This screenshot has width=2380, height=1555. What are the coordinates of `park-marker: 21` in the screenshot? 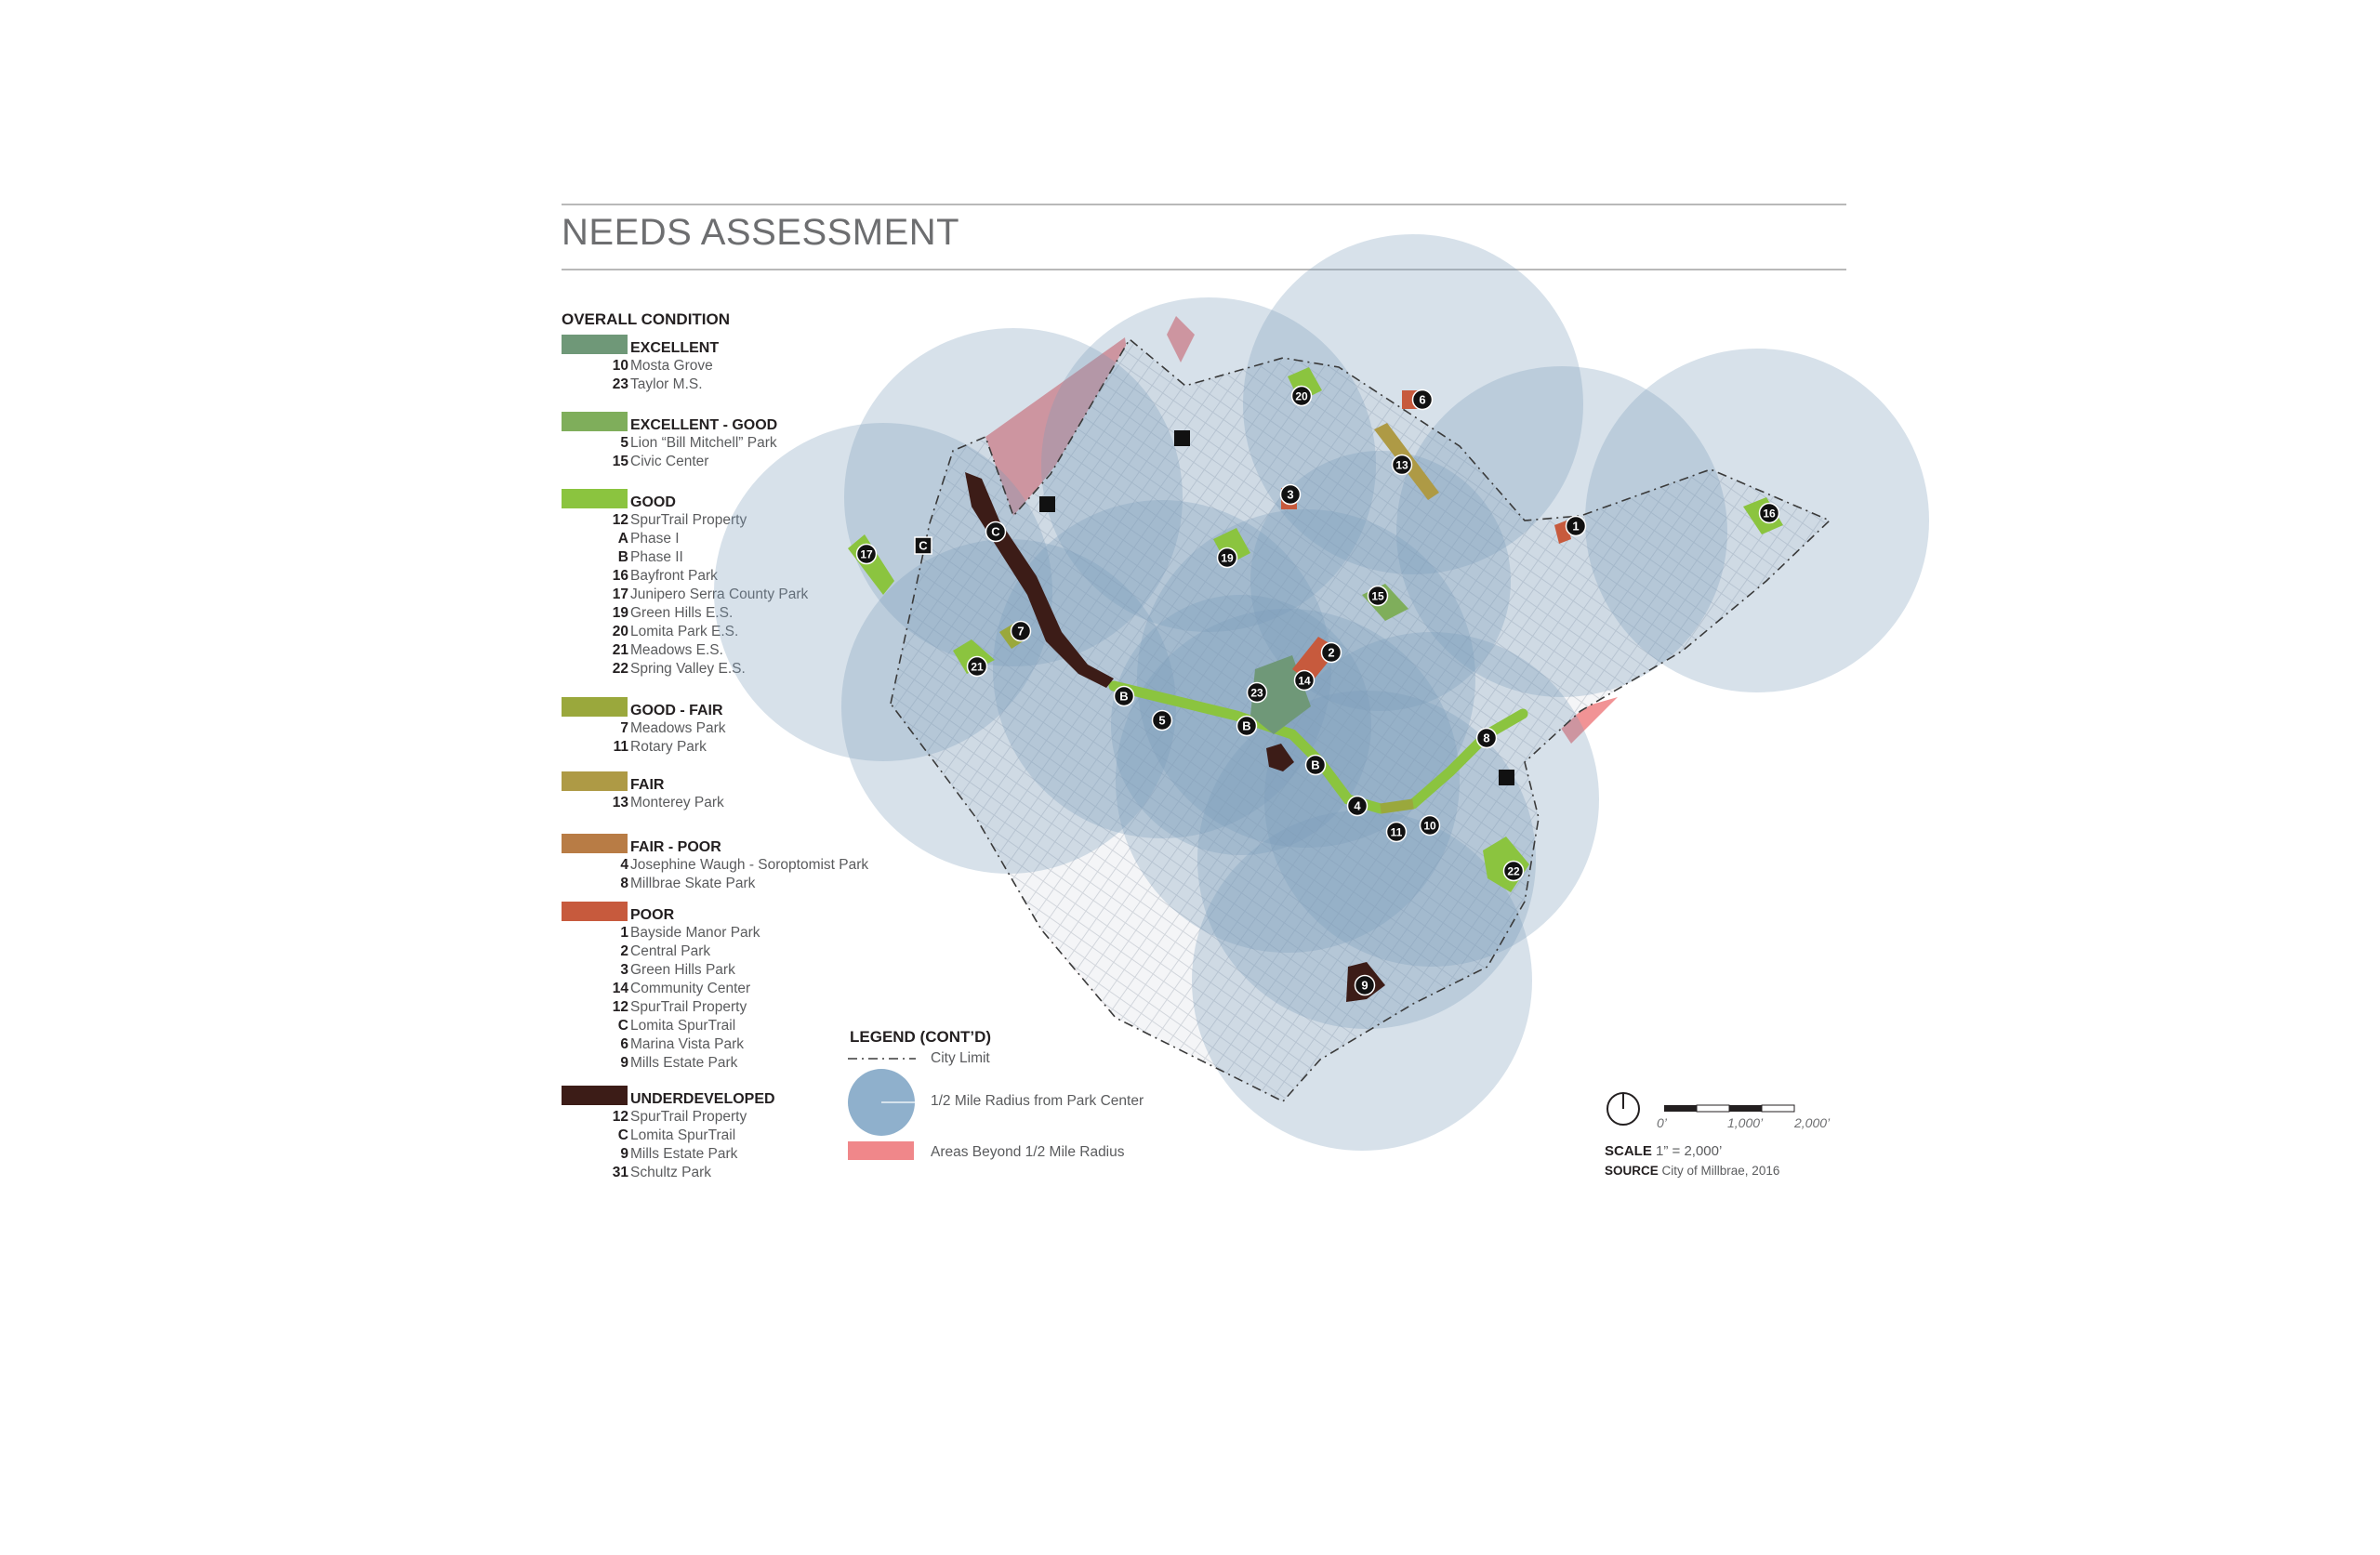 It's located at (977, 666).